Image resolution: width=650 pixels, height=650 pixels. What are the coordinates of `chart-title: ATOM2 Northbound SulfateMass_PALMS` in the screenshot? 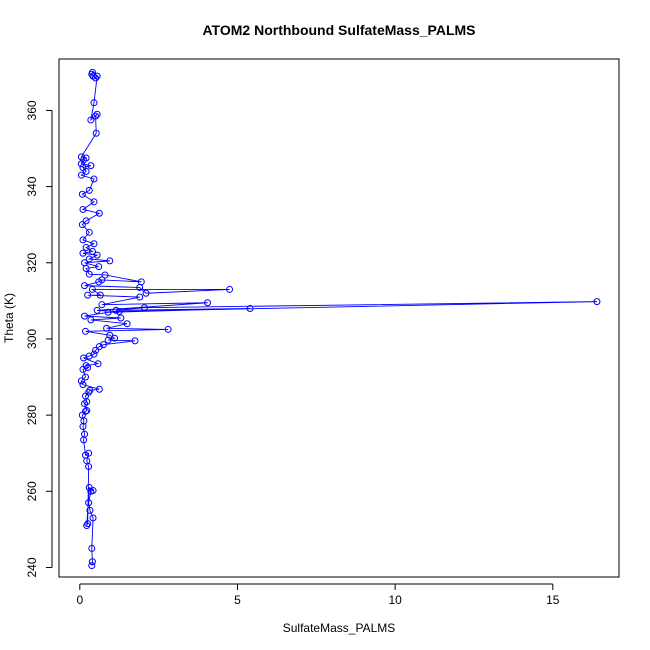 It's located at (338, 30).